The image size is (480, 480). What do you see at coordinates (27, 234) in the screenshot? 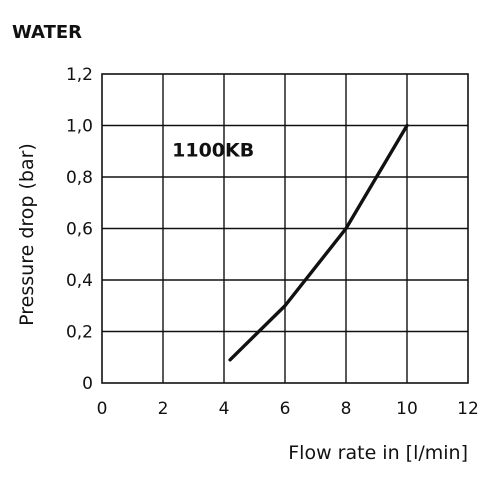
I see `y-axis-label: Pressure drop (bar)` at bounding box center [27, 234].